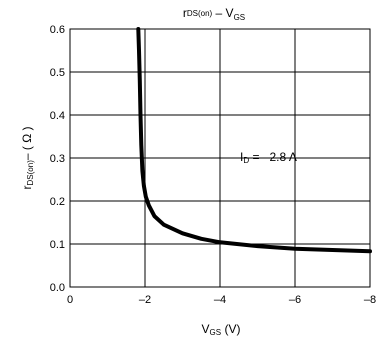 The height and width of the screenshot is (343, 378). What do you see at coordinates (145, 300) in the screenshot?
I see `x-tick-label: –2` at bounding box center [145, 300].